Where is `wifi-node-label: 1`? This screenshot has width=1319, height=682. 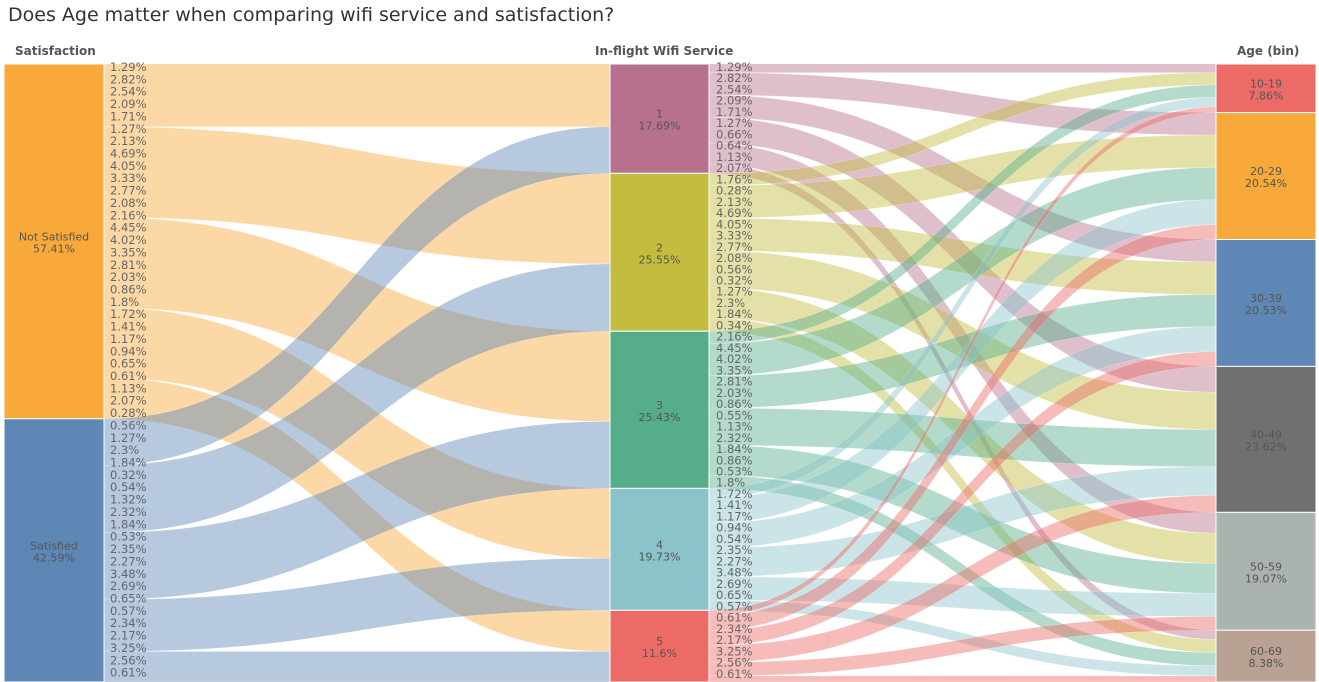
wifi-node-label: 1 is located at coordinates (659, 114).